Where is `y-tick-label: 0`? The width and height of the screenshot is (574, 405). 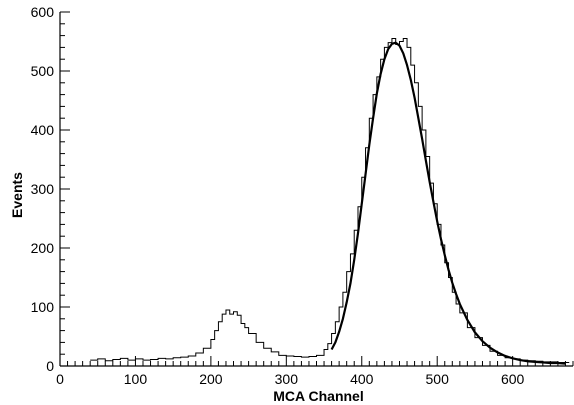 y-tick-label: 0 is located at coordinates (50, 366).